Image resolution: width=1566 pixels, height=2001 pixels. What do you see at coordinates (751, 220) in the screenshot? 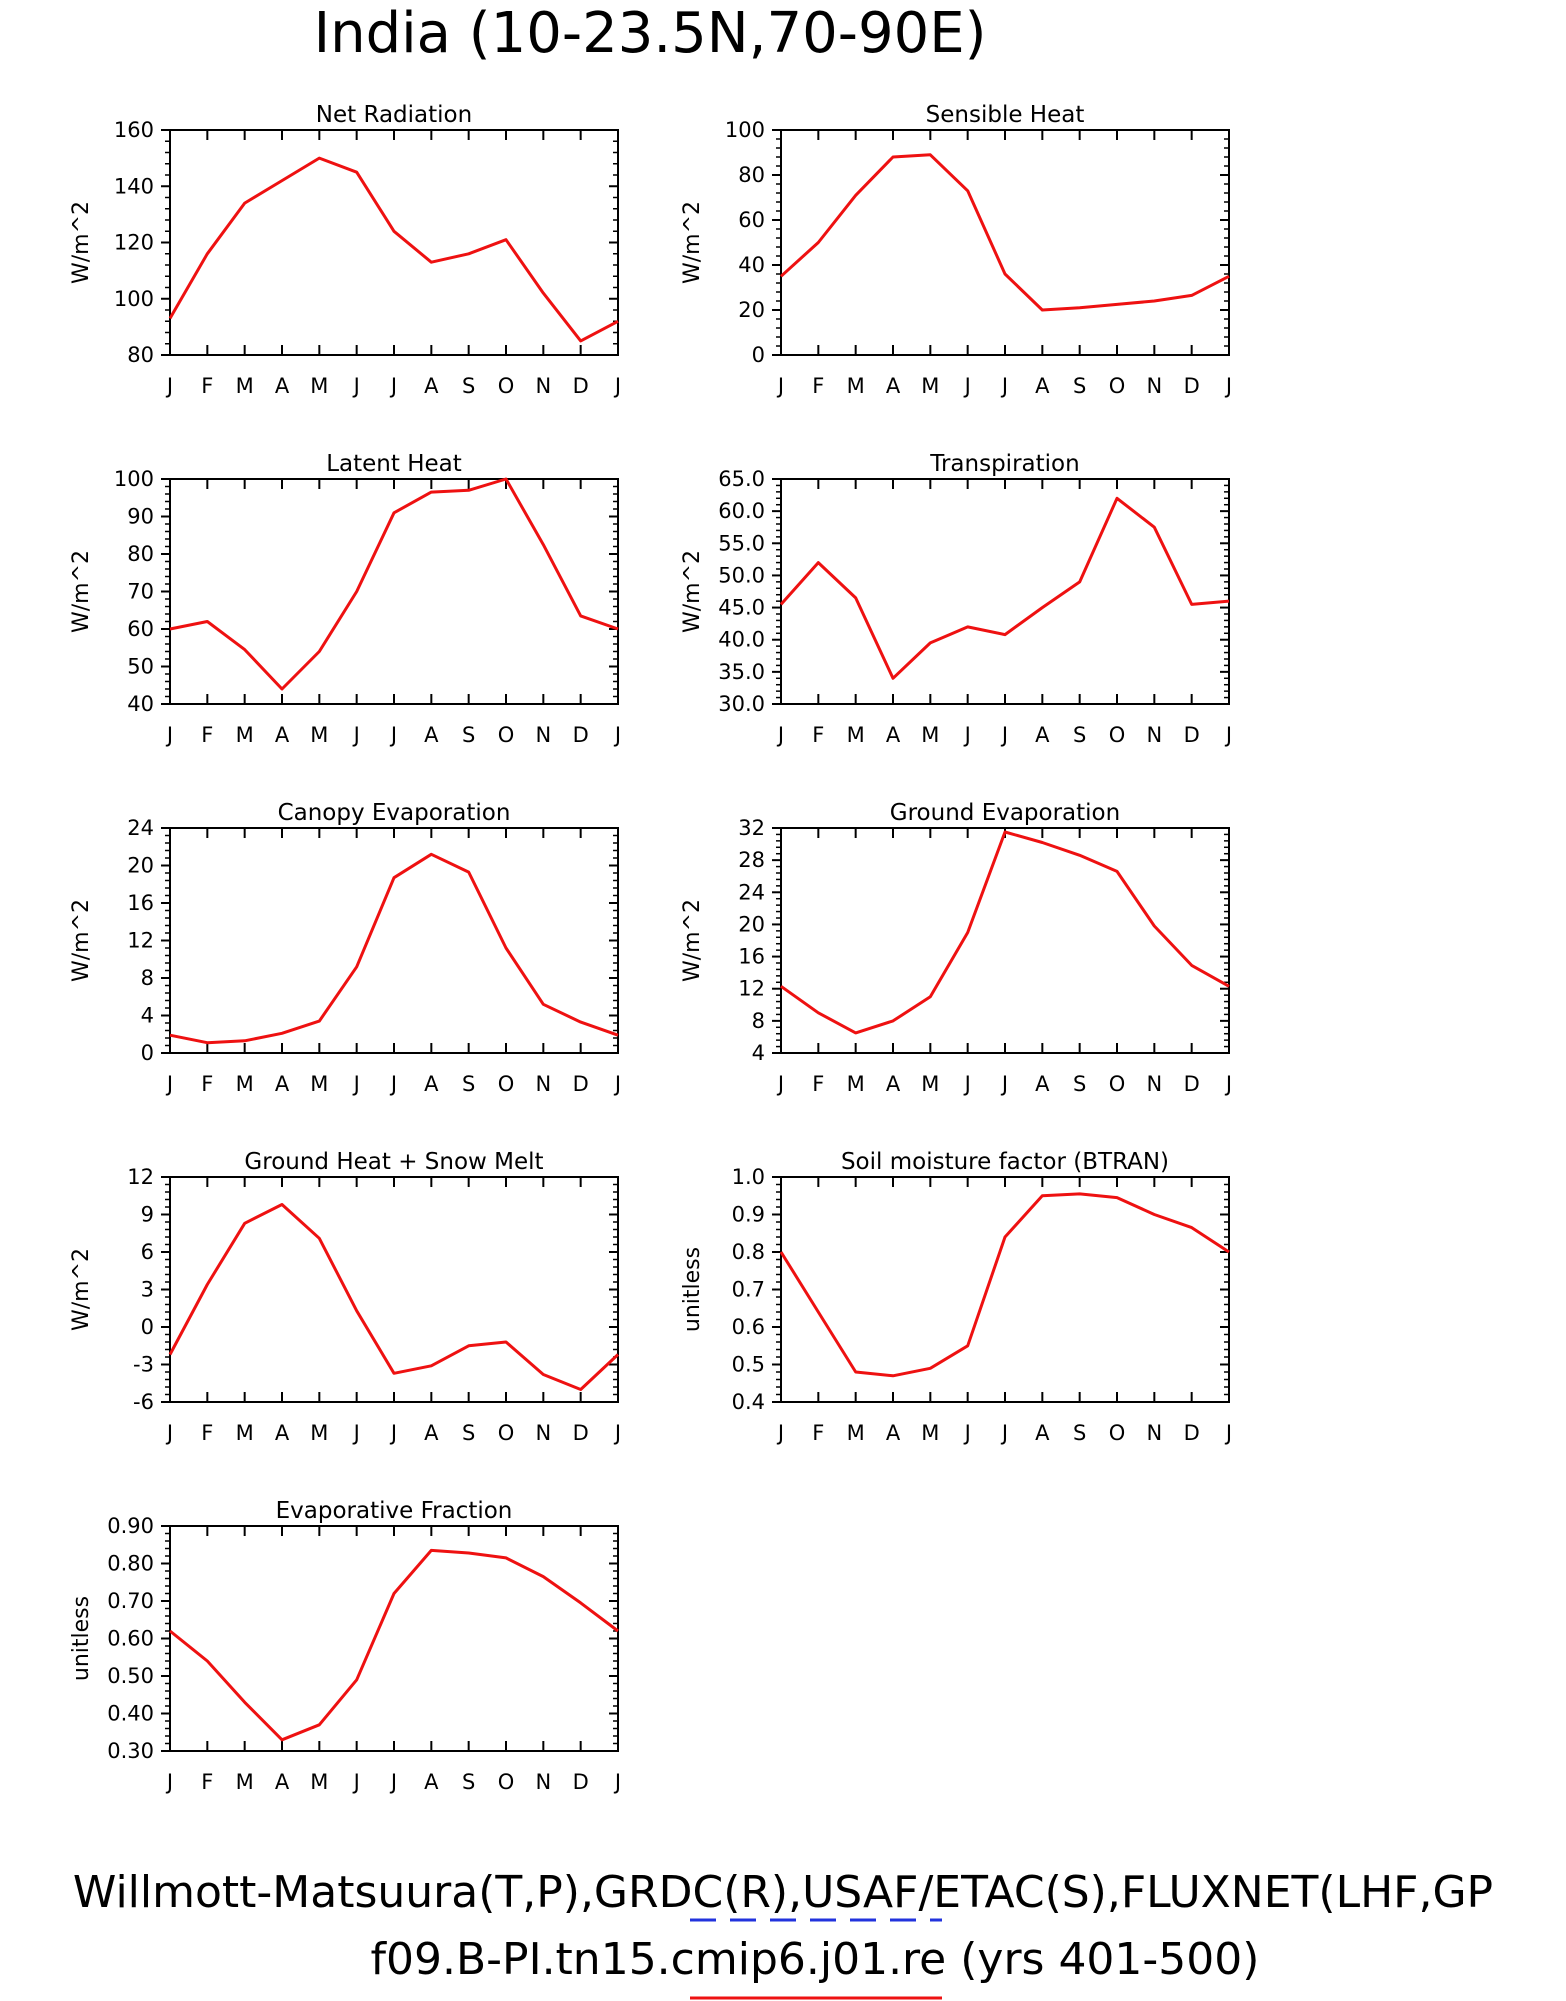
I see `y-tick-label: 60` at bounding box center [751, 220].